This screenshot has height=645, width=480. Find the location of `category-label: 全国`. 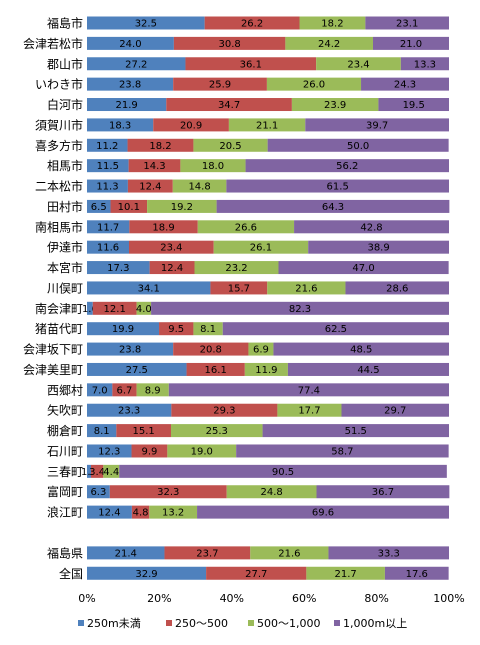

category-label: 全国 is located at coordinates (71, 573).